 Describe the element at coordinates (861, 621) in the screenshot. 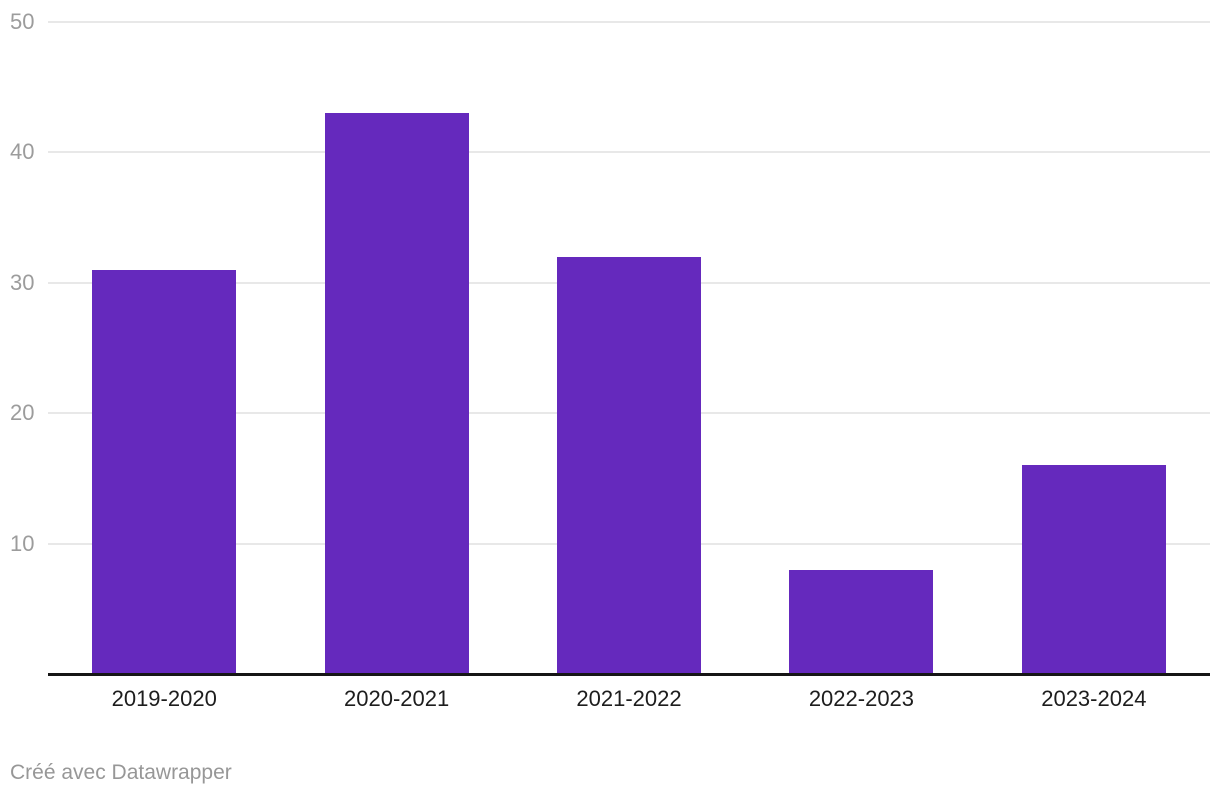

I see `bar-2022-2023` at that location.